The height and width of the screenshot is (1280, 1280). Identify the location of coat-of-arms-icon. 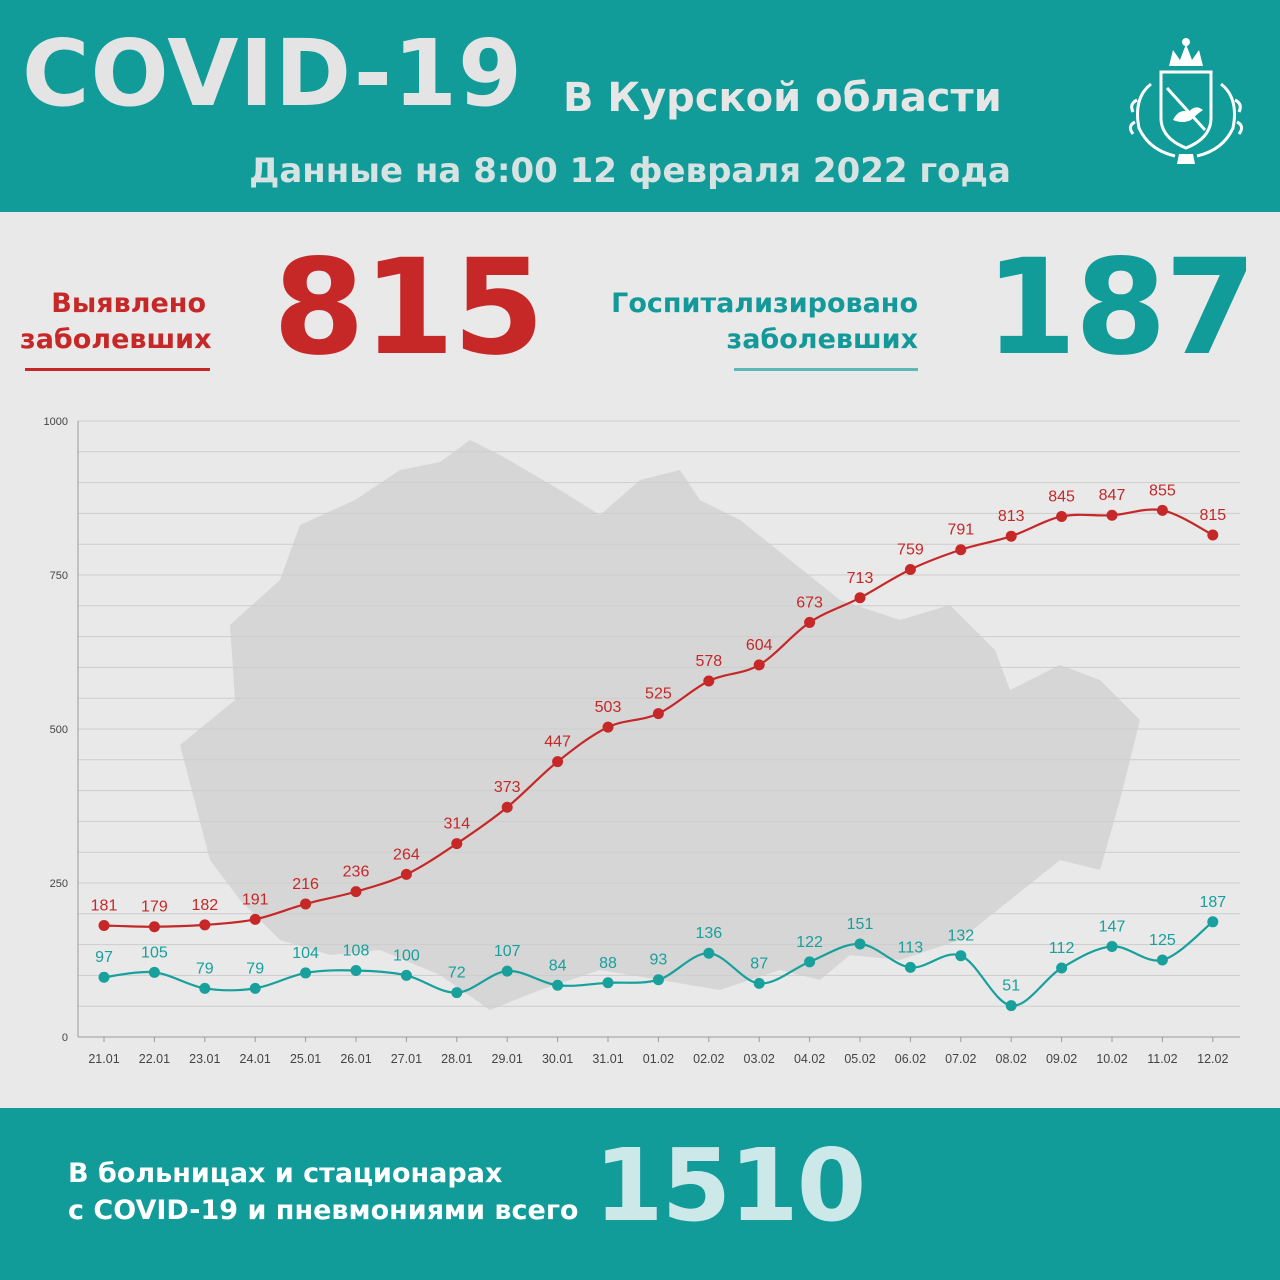
(1186, 101).